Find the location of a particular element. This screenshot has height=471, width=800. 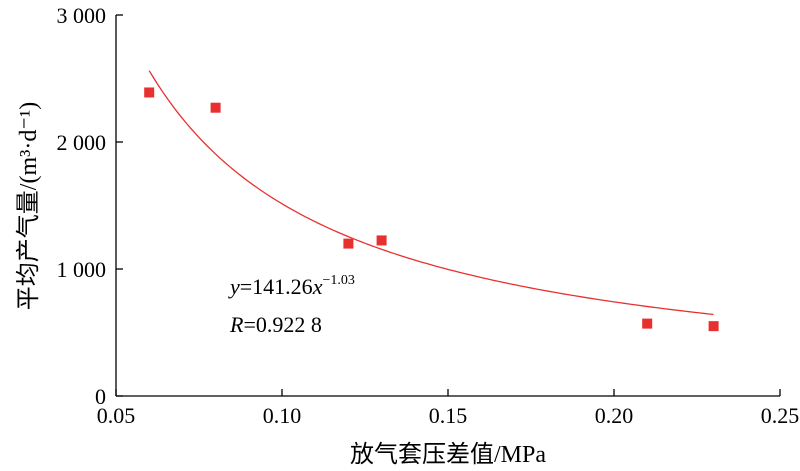

y-axis-title: 平均产气量/(m³·d⁻¹) is located at coordinates (28, 206).